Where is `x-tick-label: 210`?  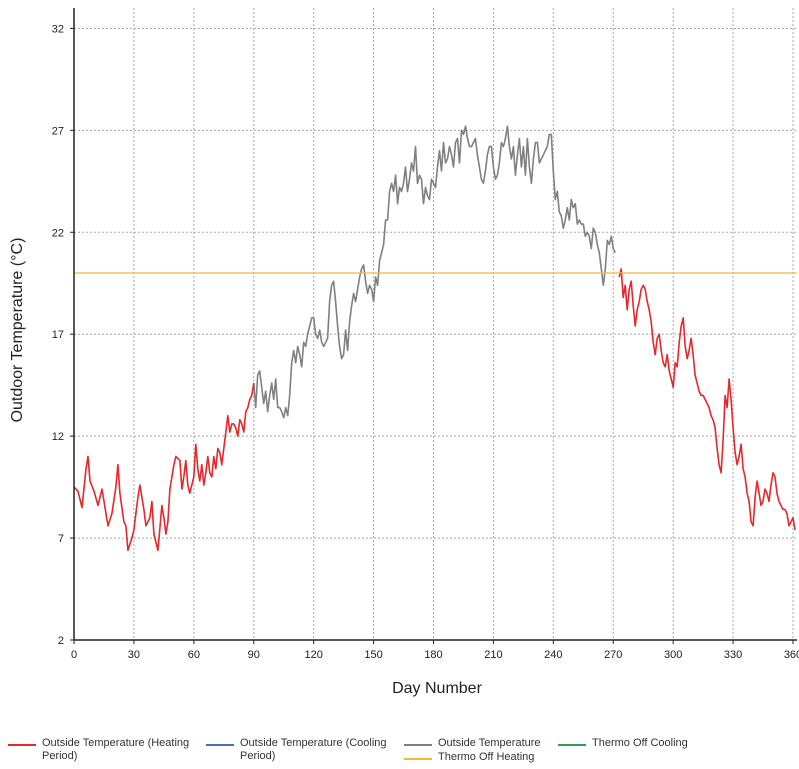
x-tick-label: 210 is located at coordinates (493, 655).